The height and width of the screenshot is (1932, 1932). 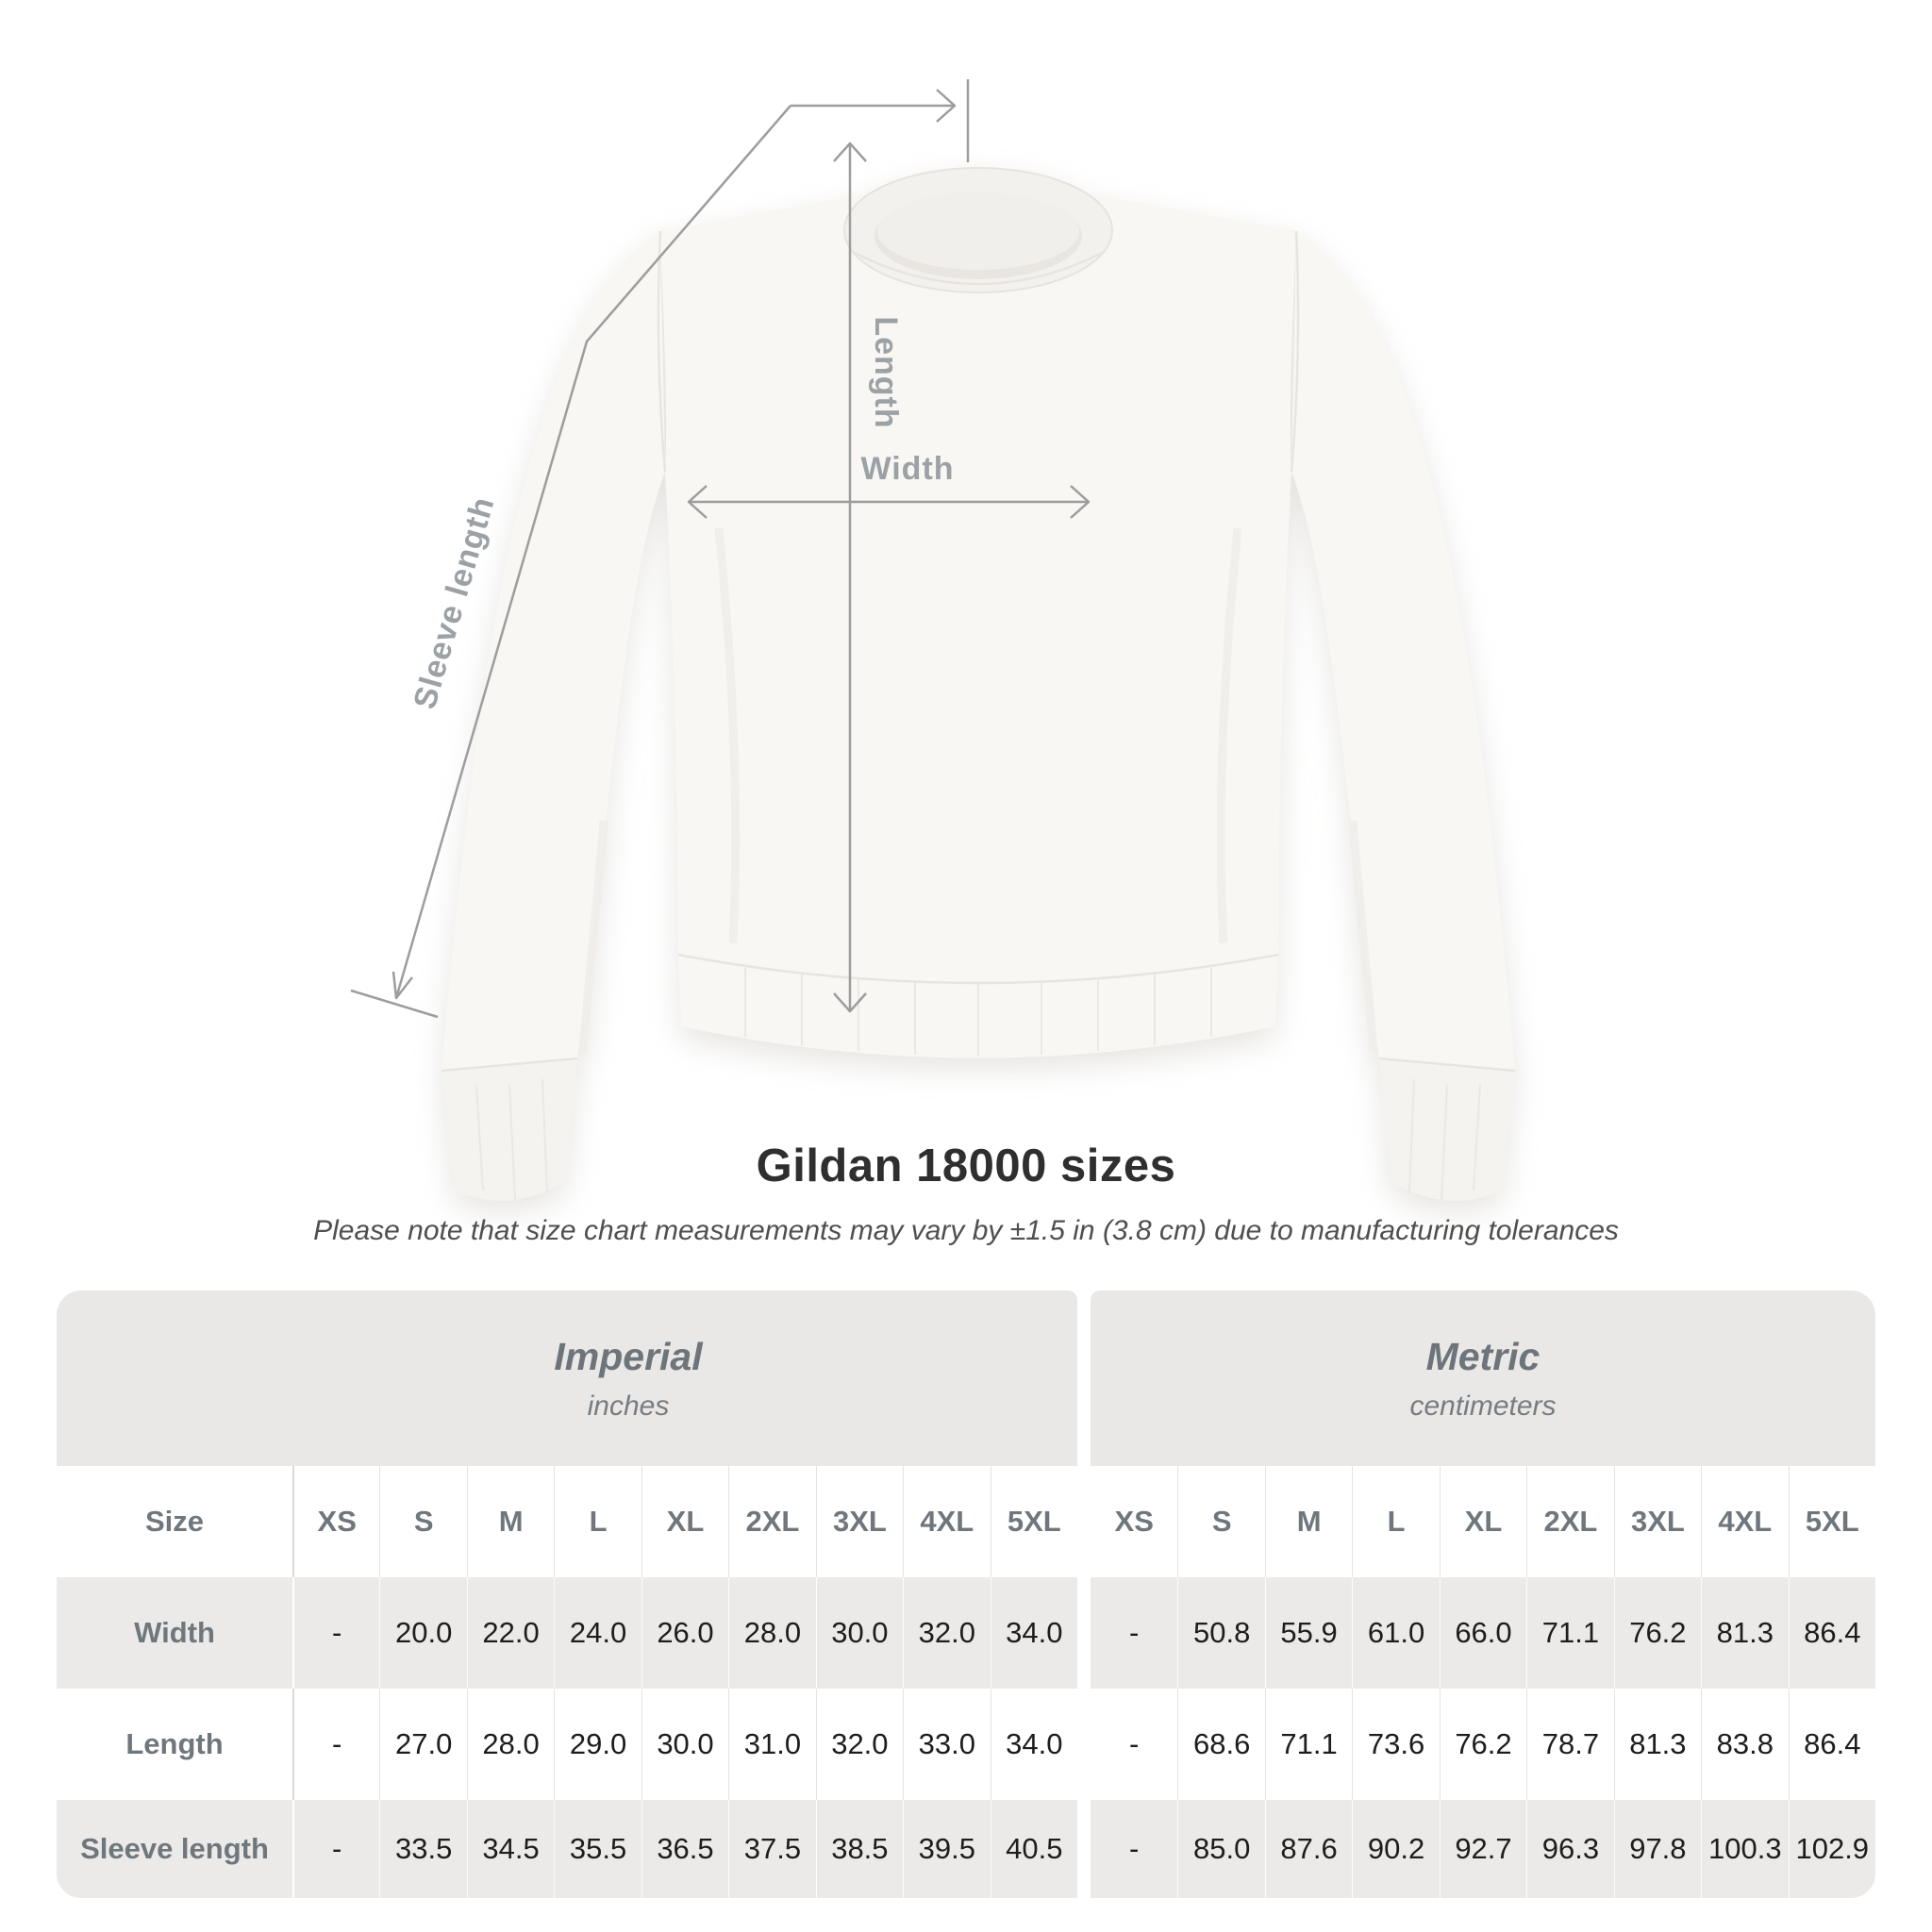 What do you see at coordinates (1483, 1633) in the screenshot?
I see `width-metric-XL: 66.0` at bounding box center [1483, 1633].